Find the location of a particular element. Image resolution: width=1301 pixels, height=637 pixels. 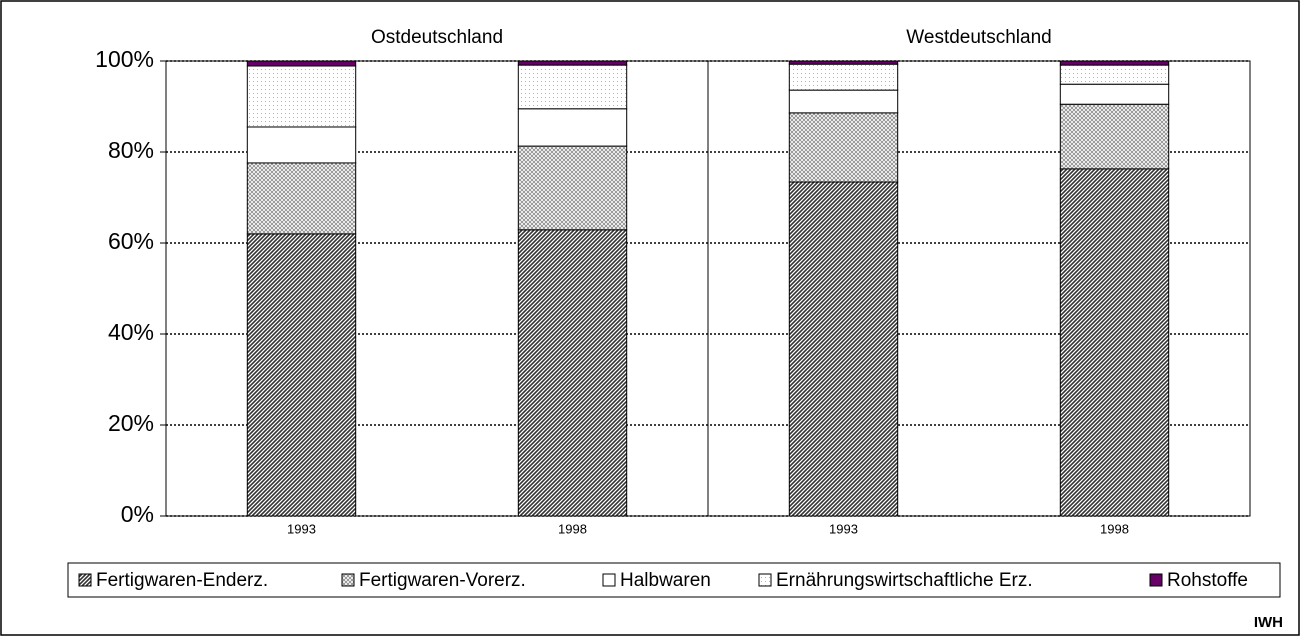

legend-label: Fertigwaren-Enderz. is located at coordinates (182, 580).